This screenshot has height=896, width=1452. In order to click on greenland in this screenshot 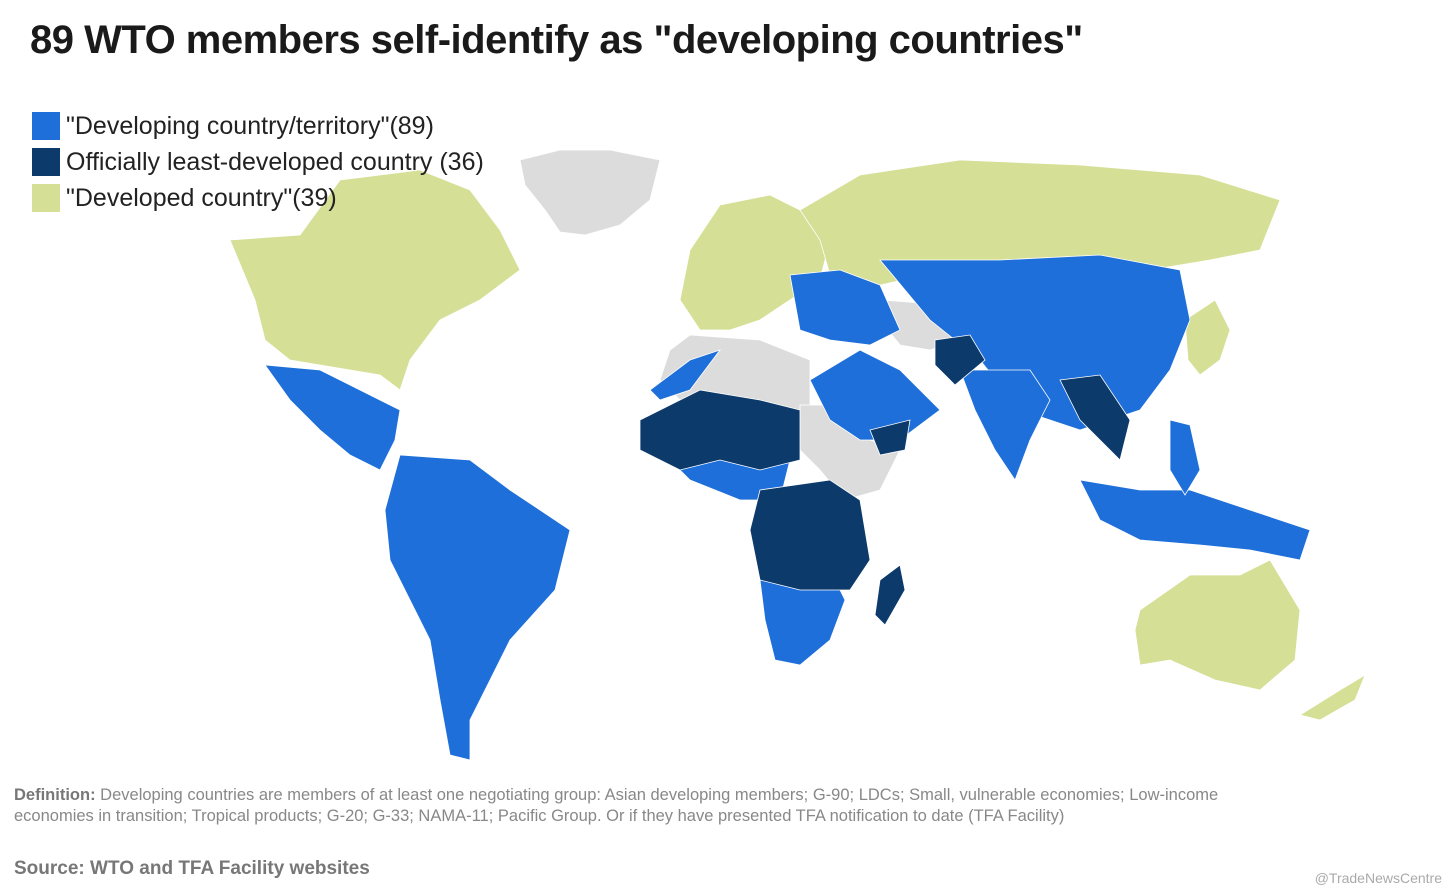, I will do `click(590, 192)`.